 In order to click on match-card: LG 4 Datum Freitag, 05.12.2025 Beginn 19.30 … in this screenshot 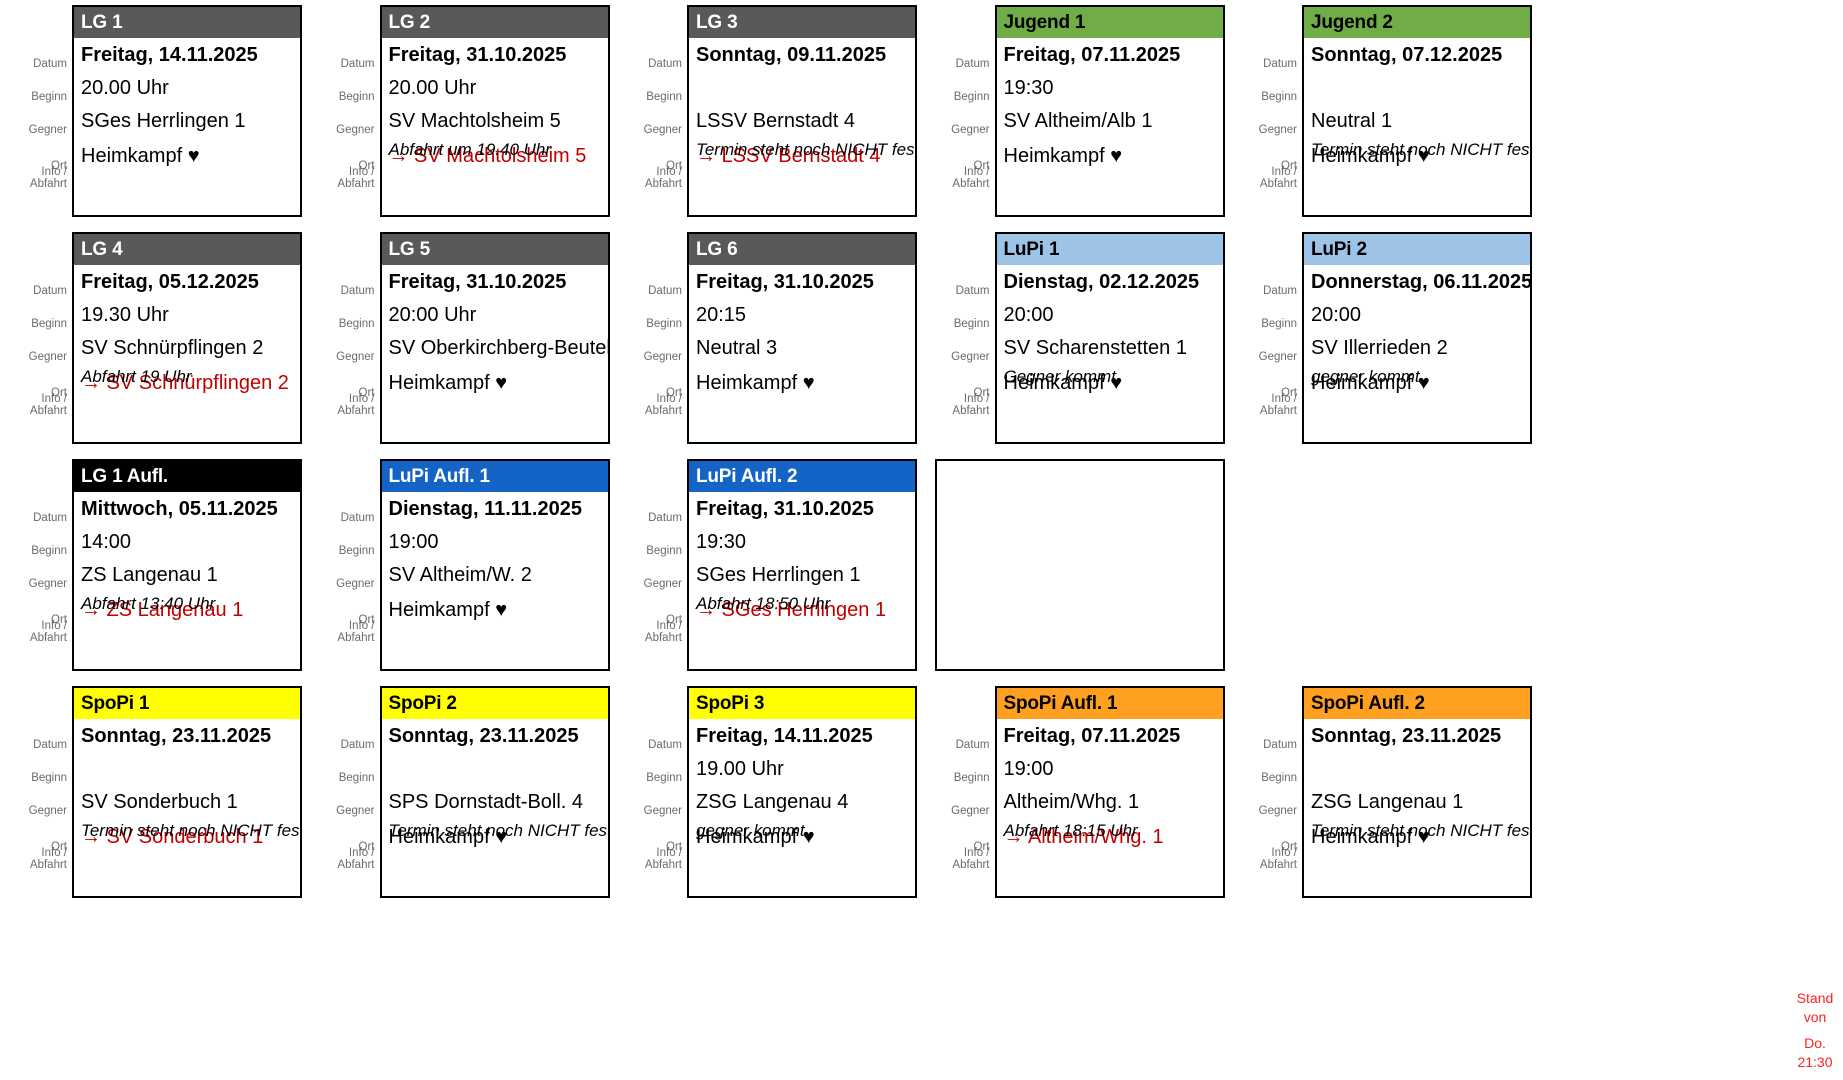, I will do `click(157, 338)`.